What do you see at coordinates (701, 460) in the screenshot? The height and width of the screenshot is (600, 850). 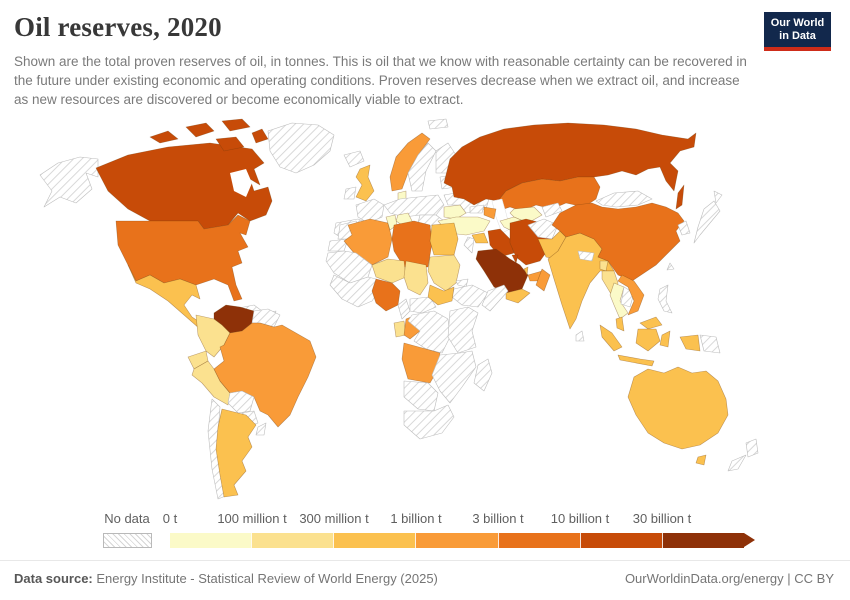 I see `region-tasmania` at bounding box center [701, 460].